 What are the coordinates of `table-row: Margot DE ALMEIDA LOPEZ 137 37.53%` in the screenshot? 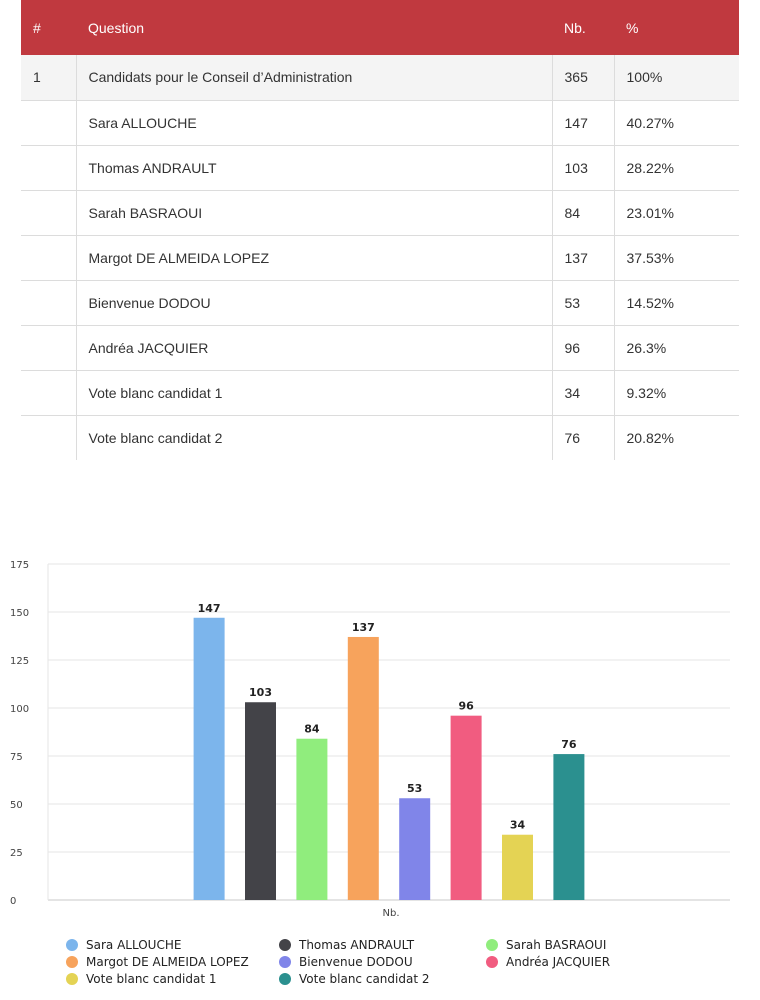 It's located at (380, 258).